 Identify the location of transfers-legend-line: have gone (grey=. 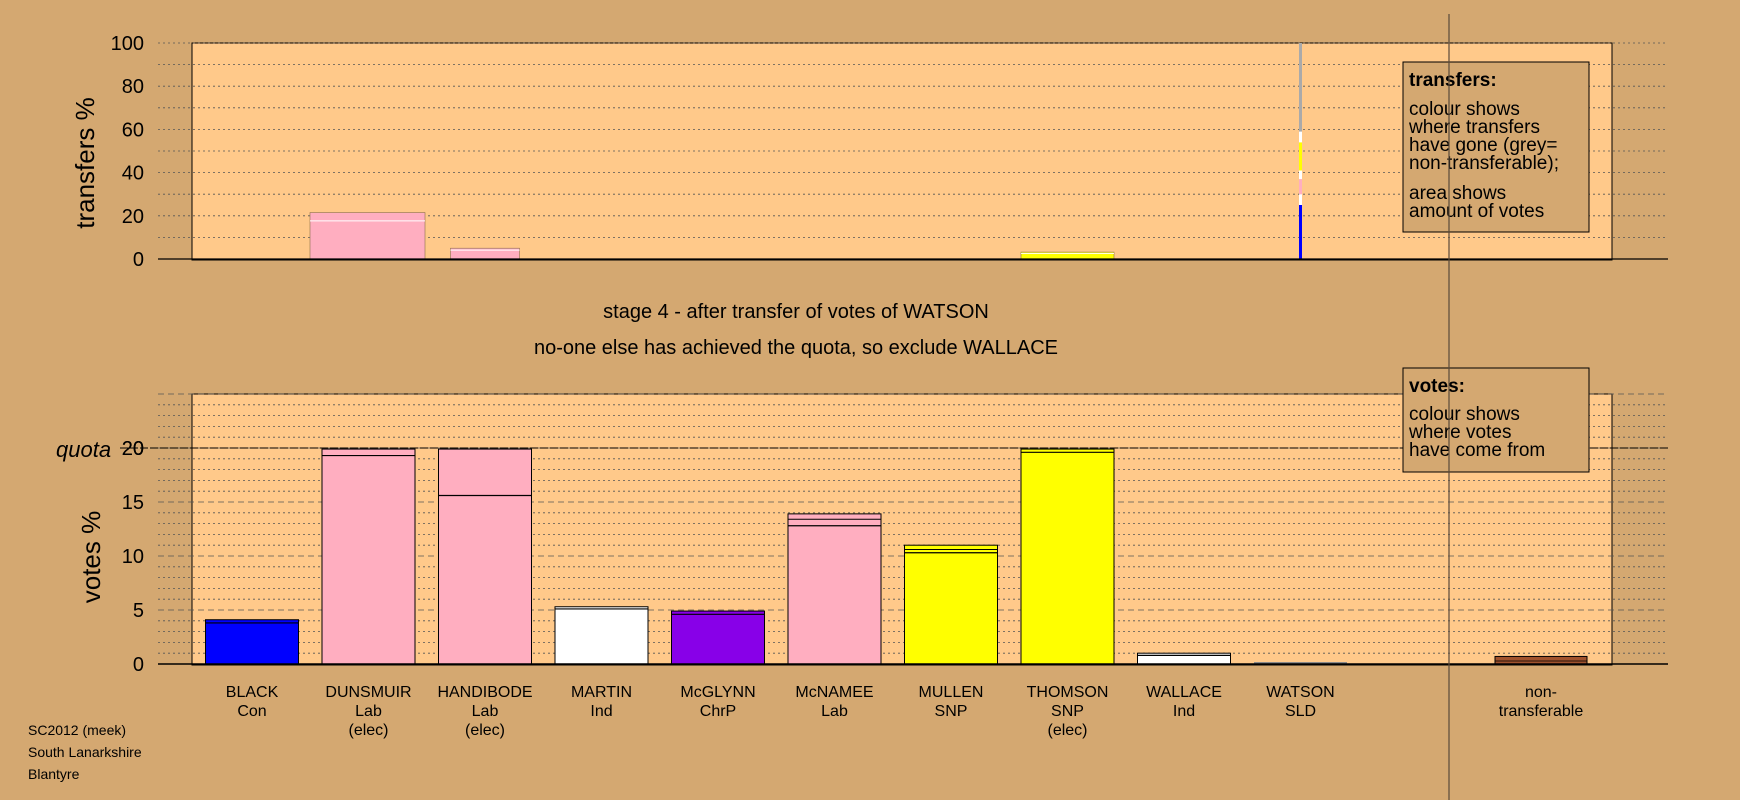
(1483, 145).